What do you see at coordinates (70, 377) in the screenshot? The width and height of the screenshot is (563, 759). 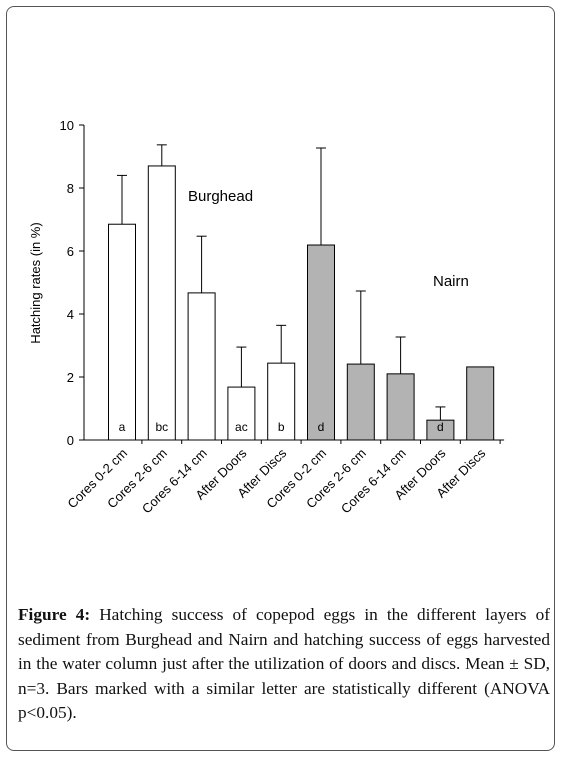 I see `y-tick-label: 2` at bounding box center [70, 377].